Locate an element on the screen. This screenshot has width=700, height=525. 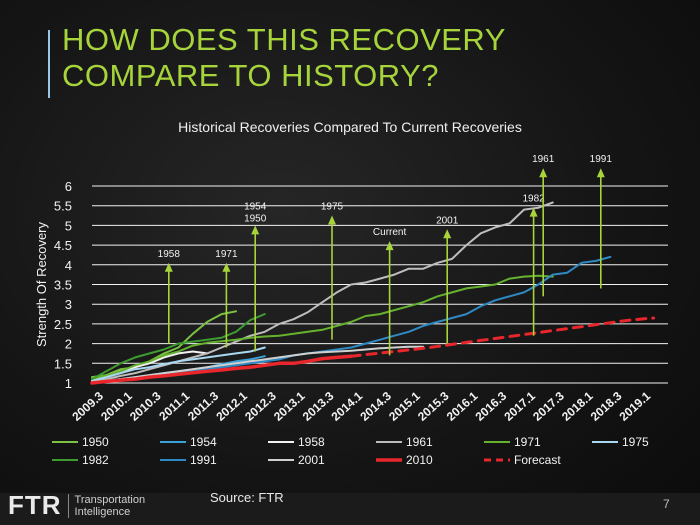
y-tick-label: 3.5 is located at coordinates (63, 285).